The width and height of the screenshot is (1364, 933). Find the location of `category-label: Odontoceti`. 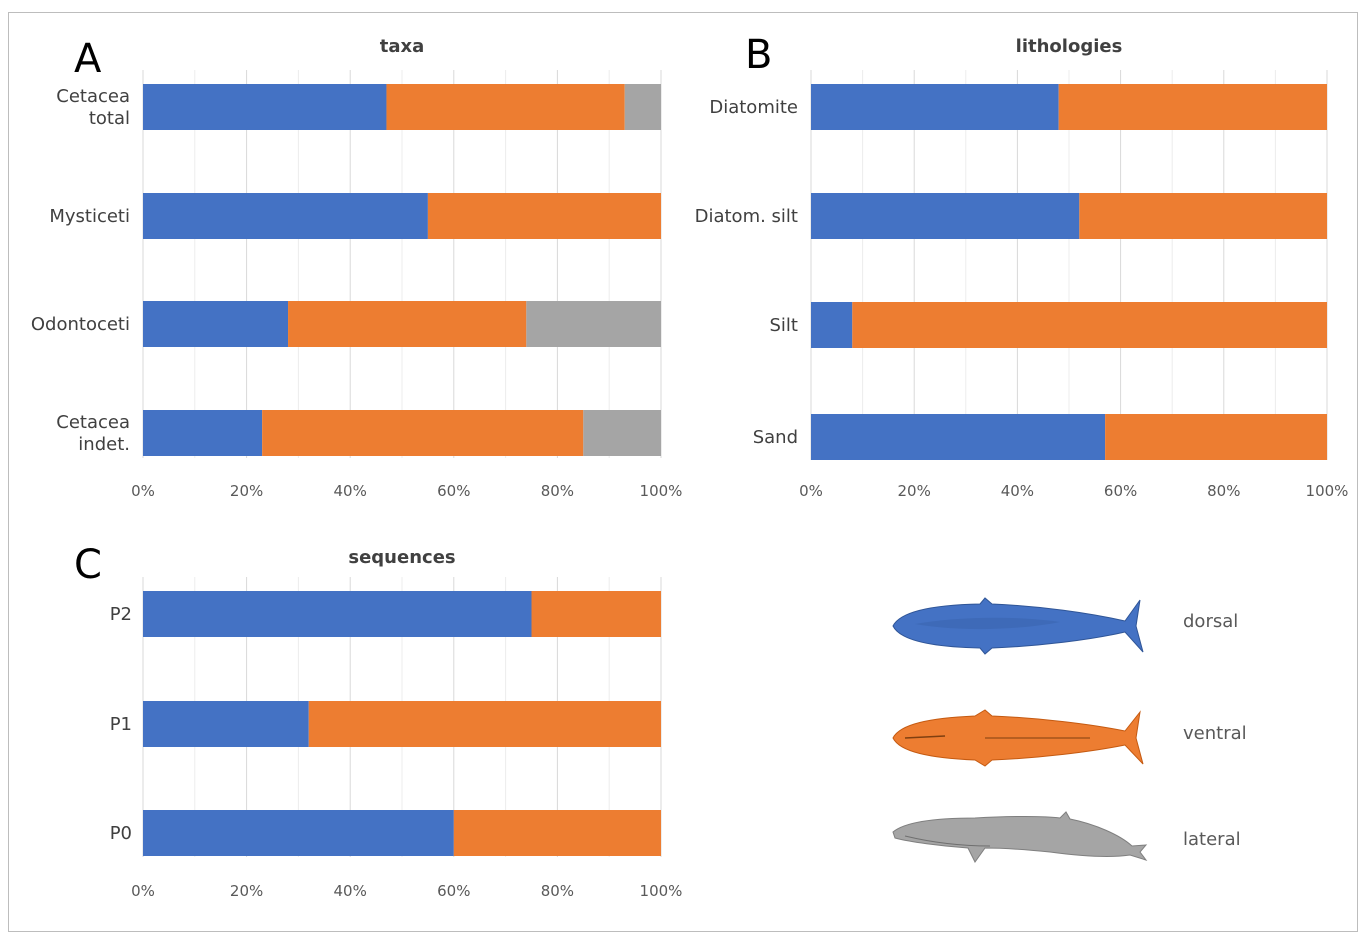

category-label: Odontoceti is located at coordinates (80, 324).